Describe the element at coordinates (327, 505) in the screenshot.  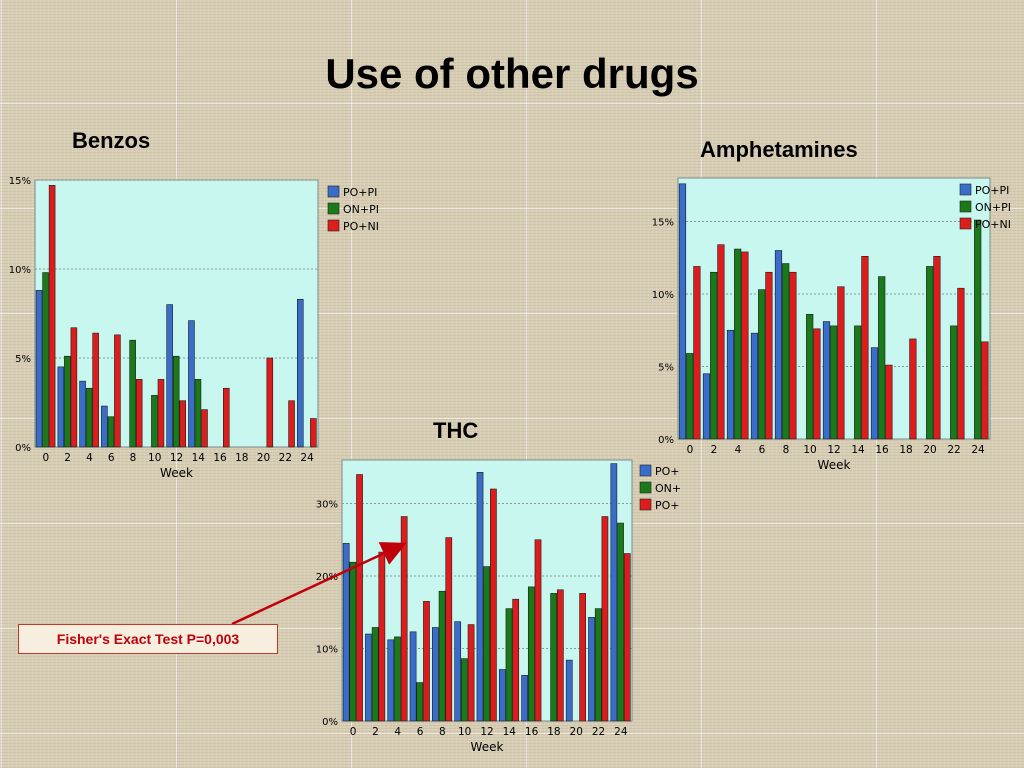
I see `y-tick-label: 30%` at that location.